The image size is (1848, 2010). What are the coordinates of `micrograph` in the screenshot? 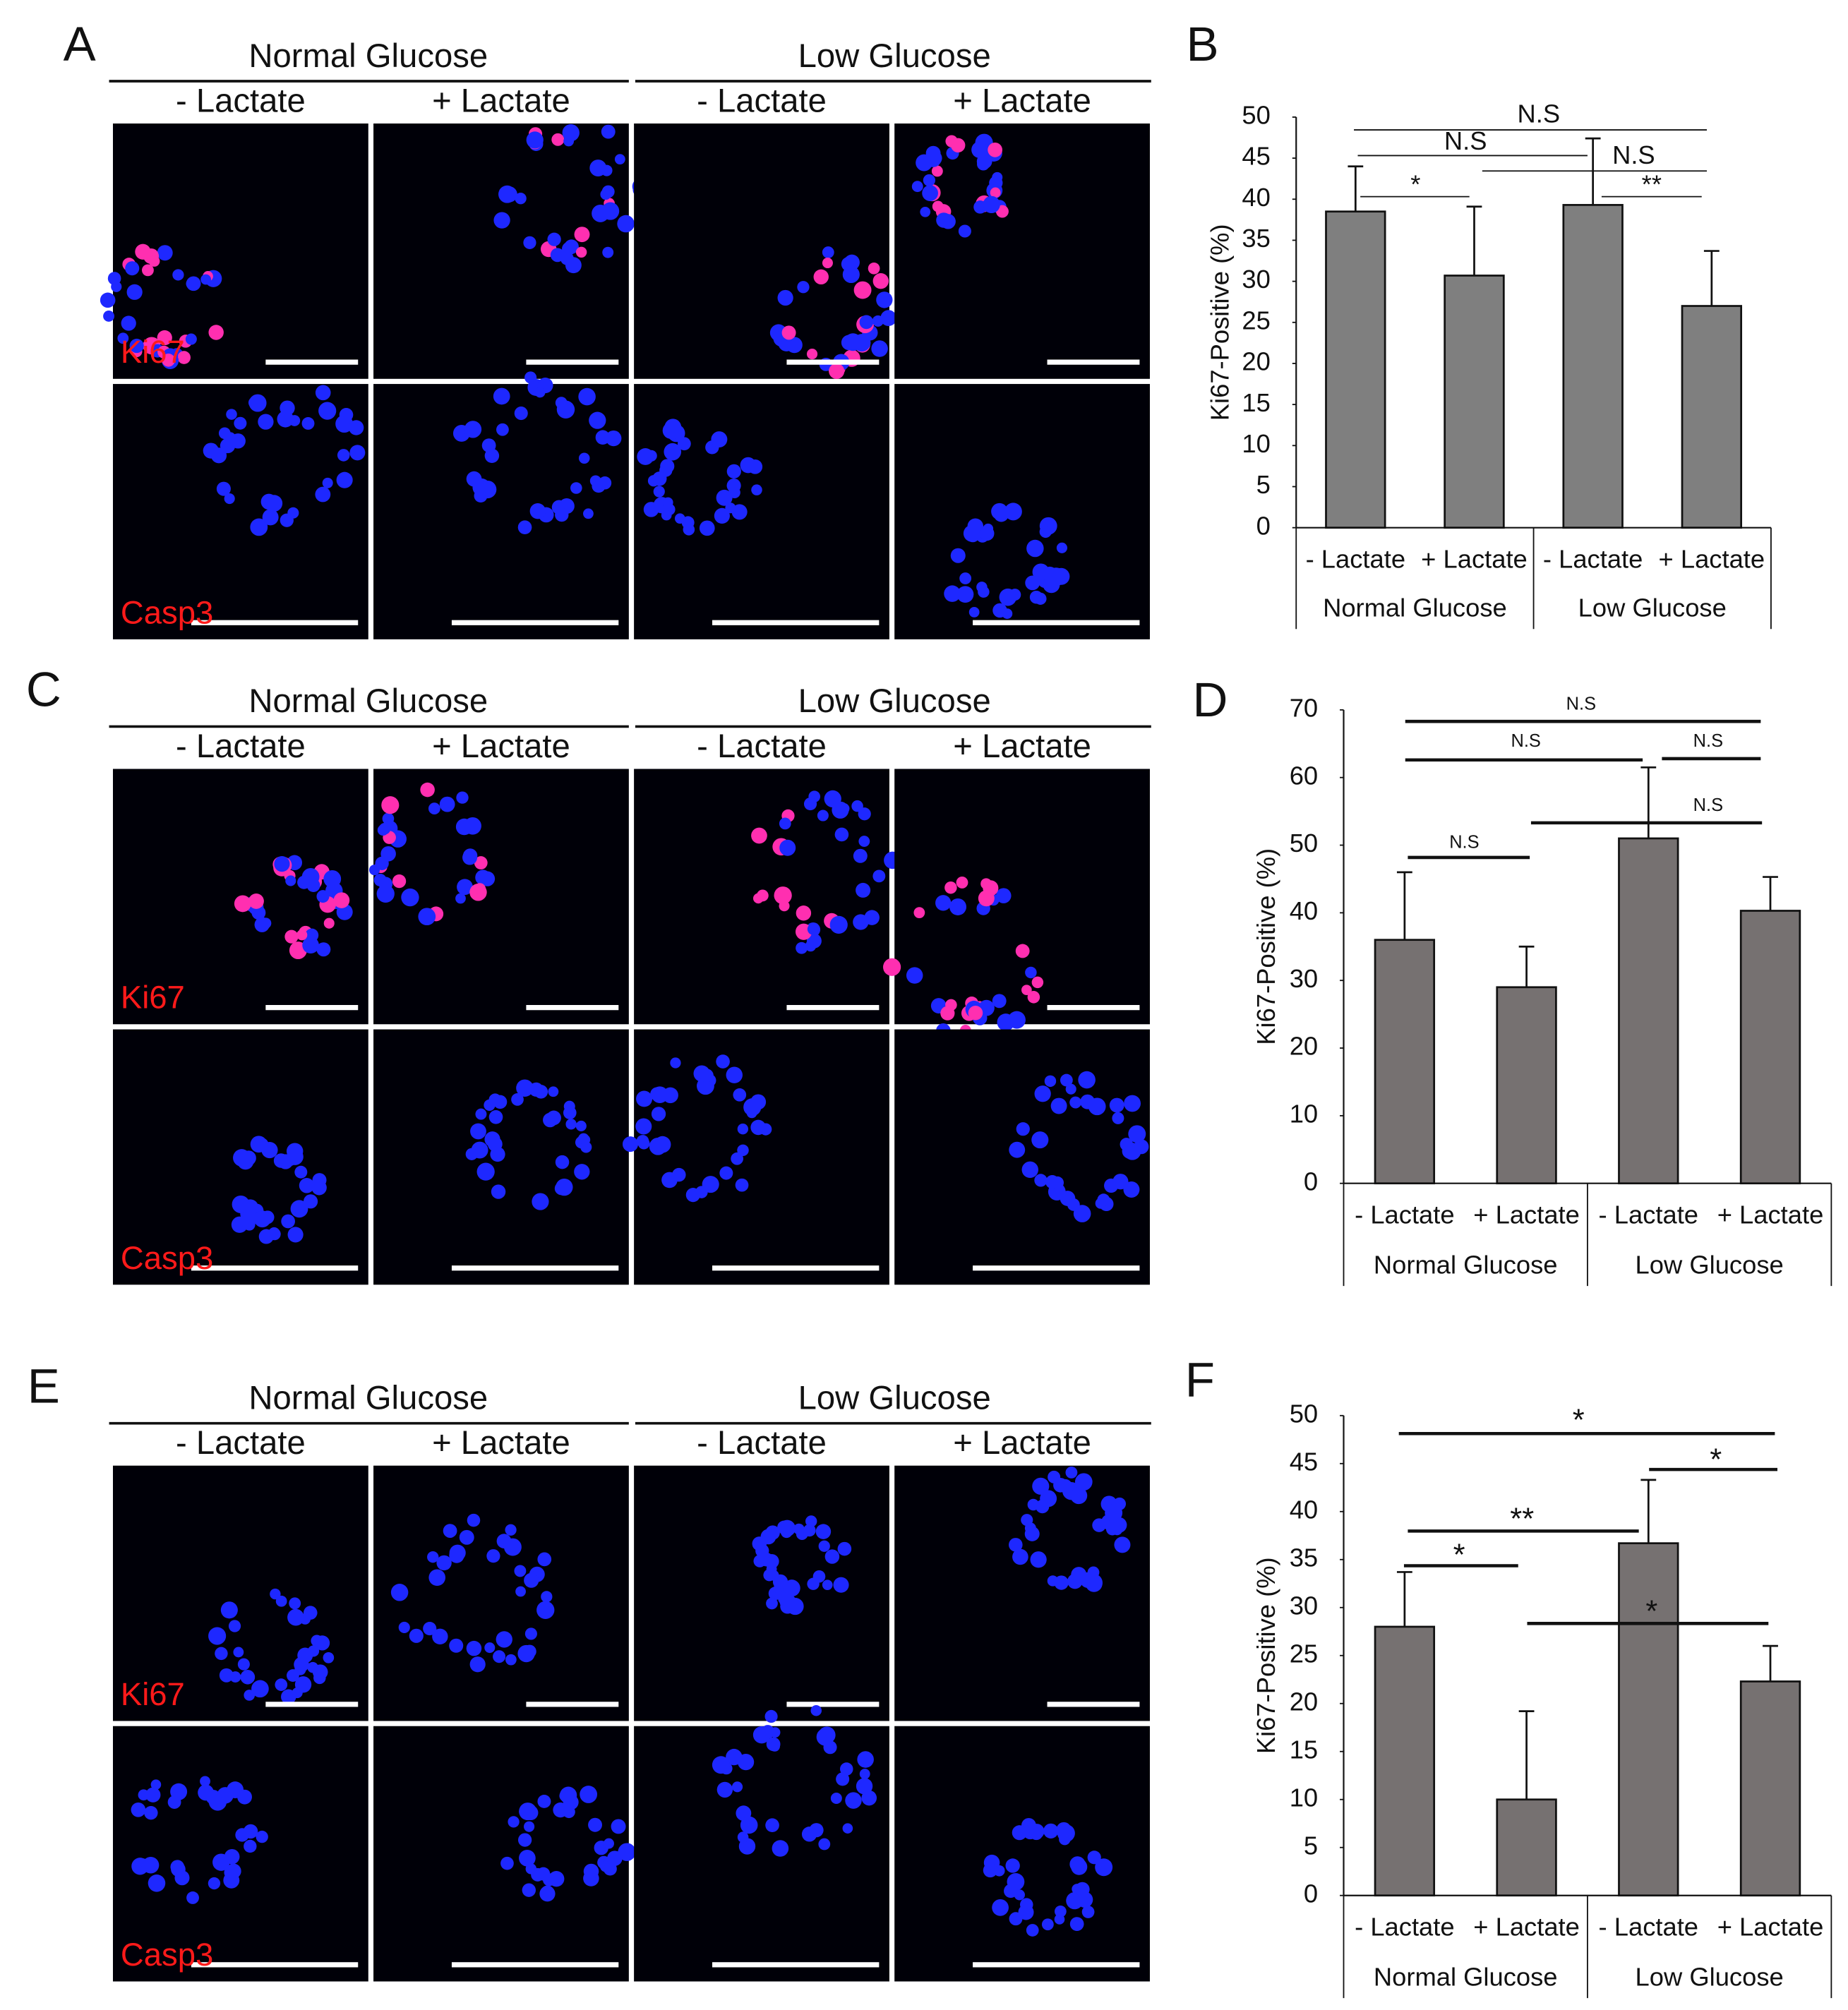 It's located at (240, 1854).